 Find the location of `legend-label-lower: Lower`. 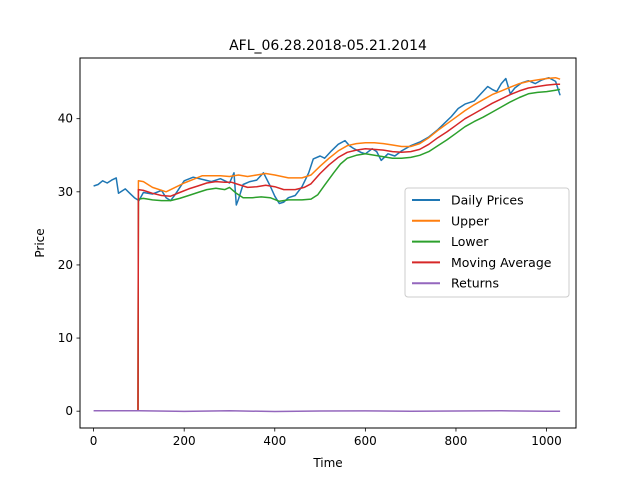

legend-label-lower: Lower is located at coordinates (470, 241).